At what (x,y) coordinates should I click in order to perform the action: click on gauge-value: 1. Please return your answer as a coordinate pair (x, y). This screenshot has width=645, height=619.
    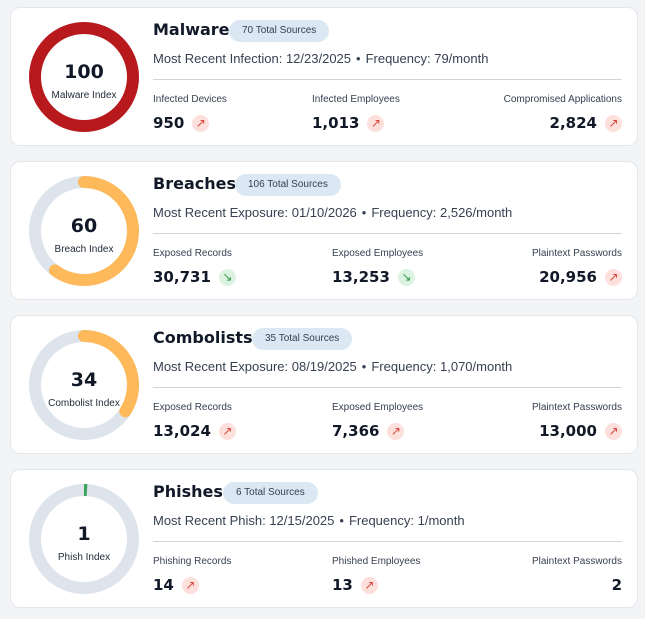
    Looking at the image, I should click on (84, 534).